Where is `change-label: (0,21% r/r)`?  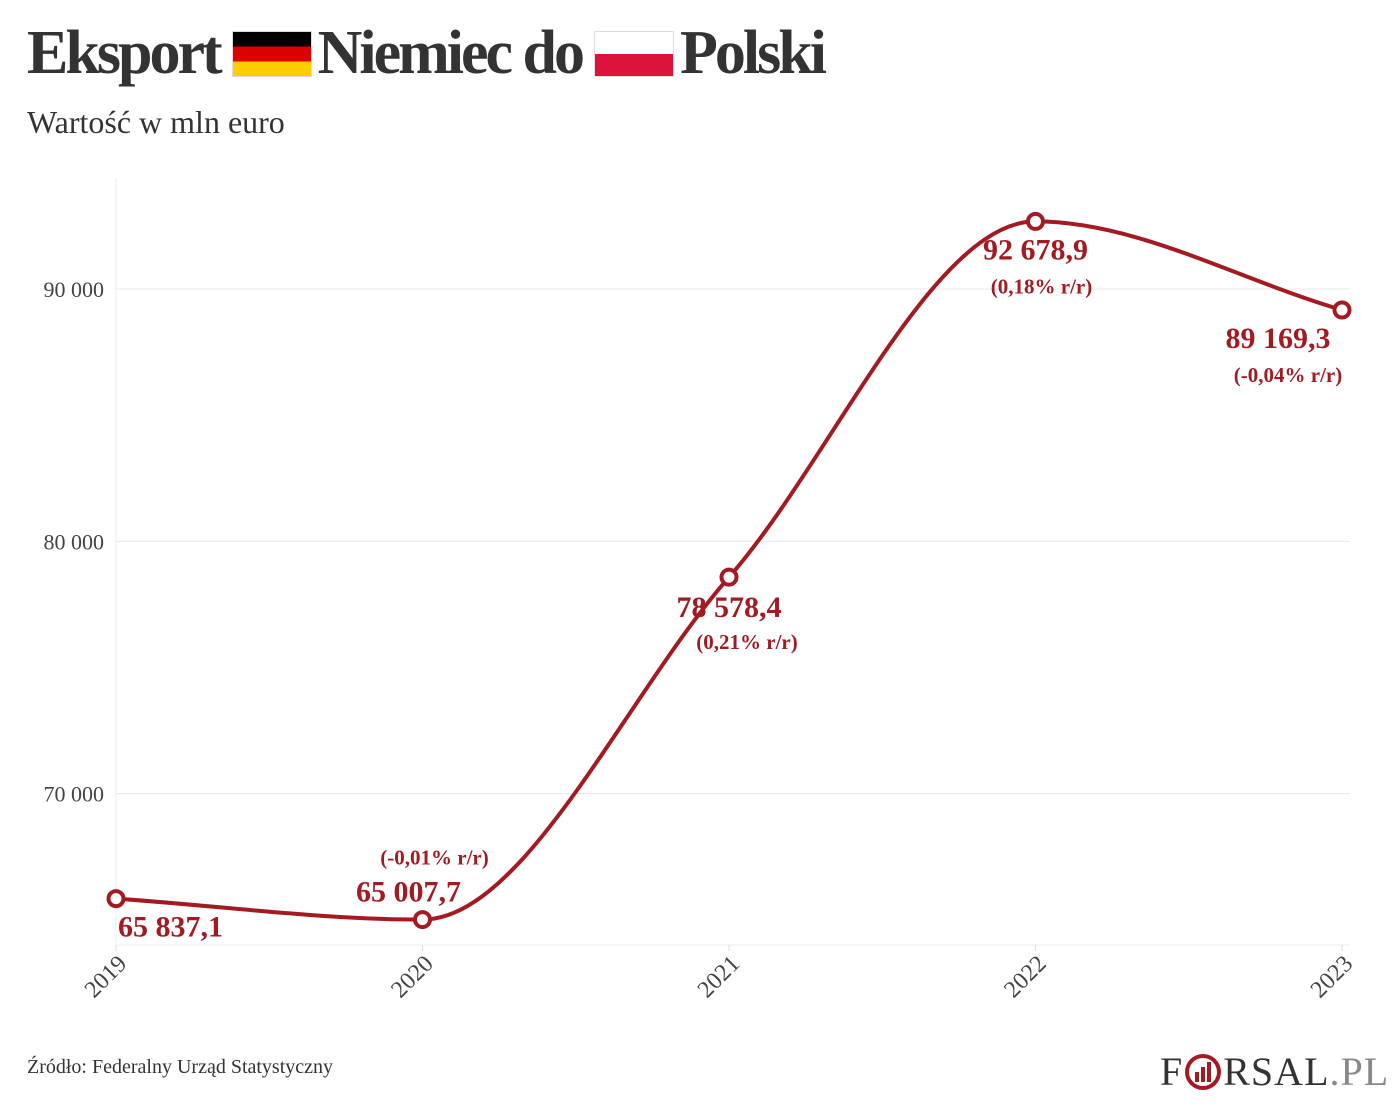 change-label: (0,21% r/r) is located at coordinates (746, 642).